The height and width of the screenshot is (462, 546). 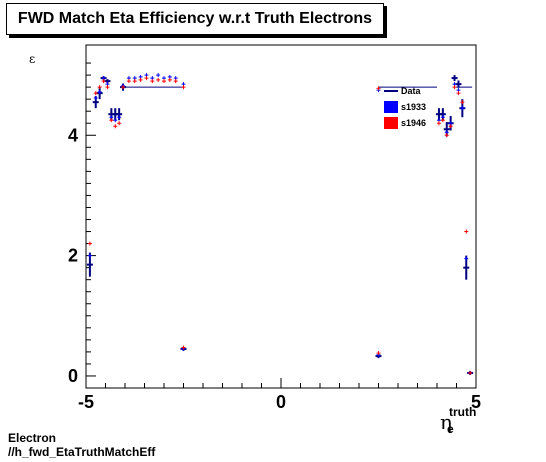 I want to click on legend-entry: s1946, so click(x=405, y=123).